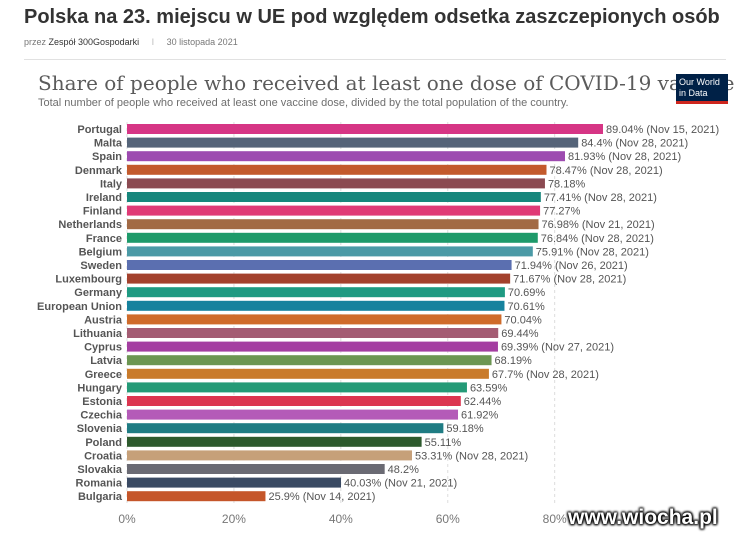  What do you see at coordinates (100, 497) in the screenshot?
I see `category-label: Bulgaria` at bounding box center [100, 497].